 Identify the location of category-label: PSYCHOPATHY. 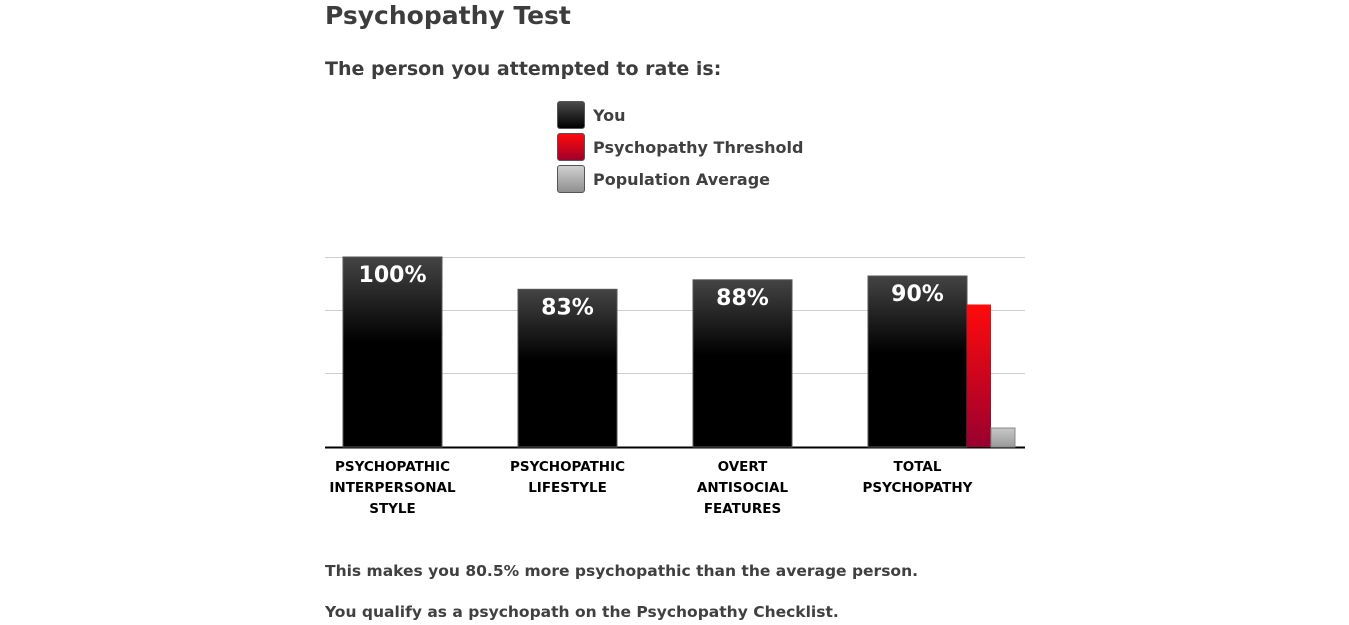
(918, 488).